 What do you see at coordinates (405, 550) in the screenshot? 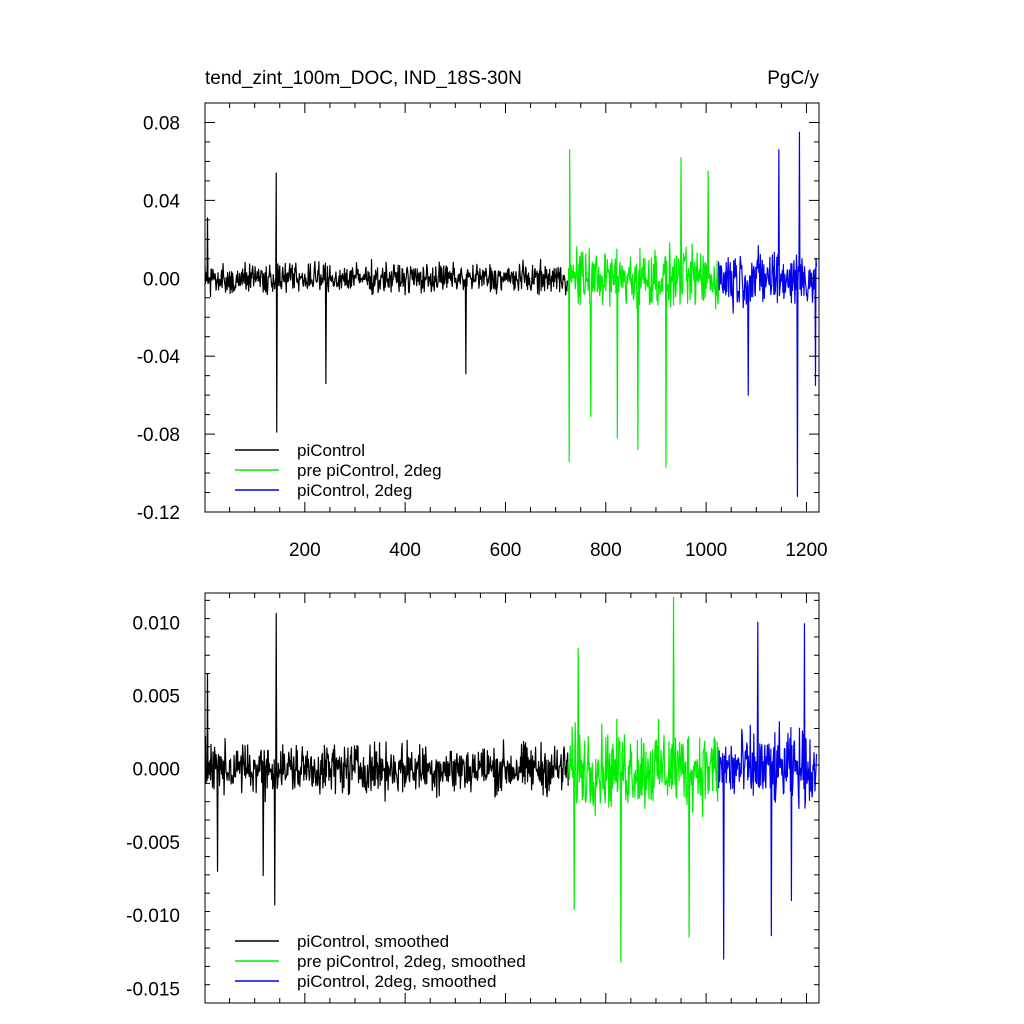
I see `x-tick-label: 400` at bounding box center [405, 550].